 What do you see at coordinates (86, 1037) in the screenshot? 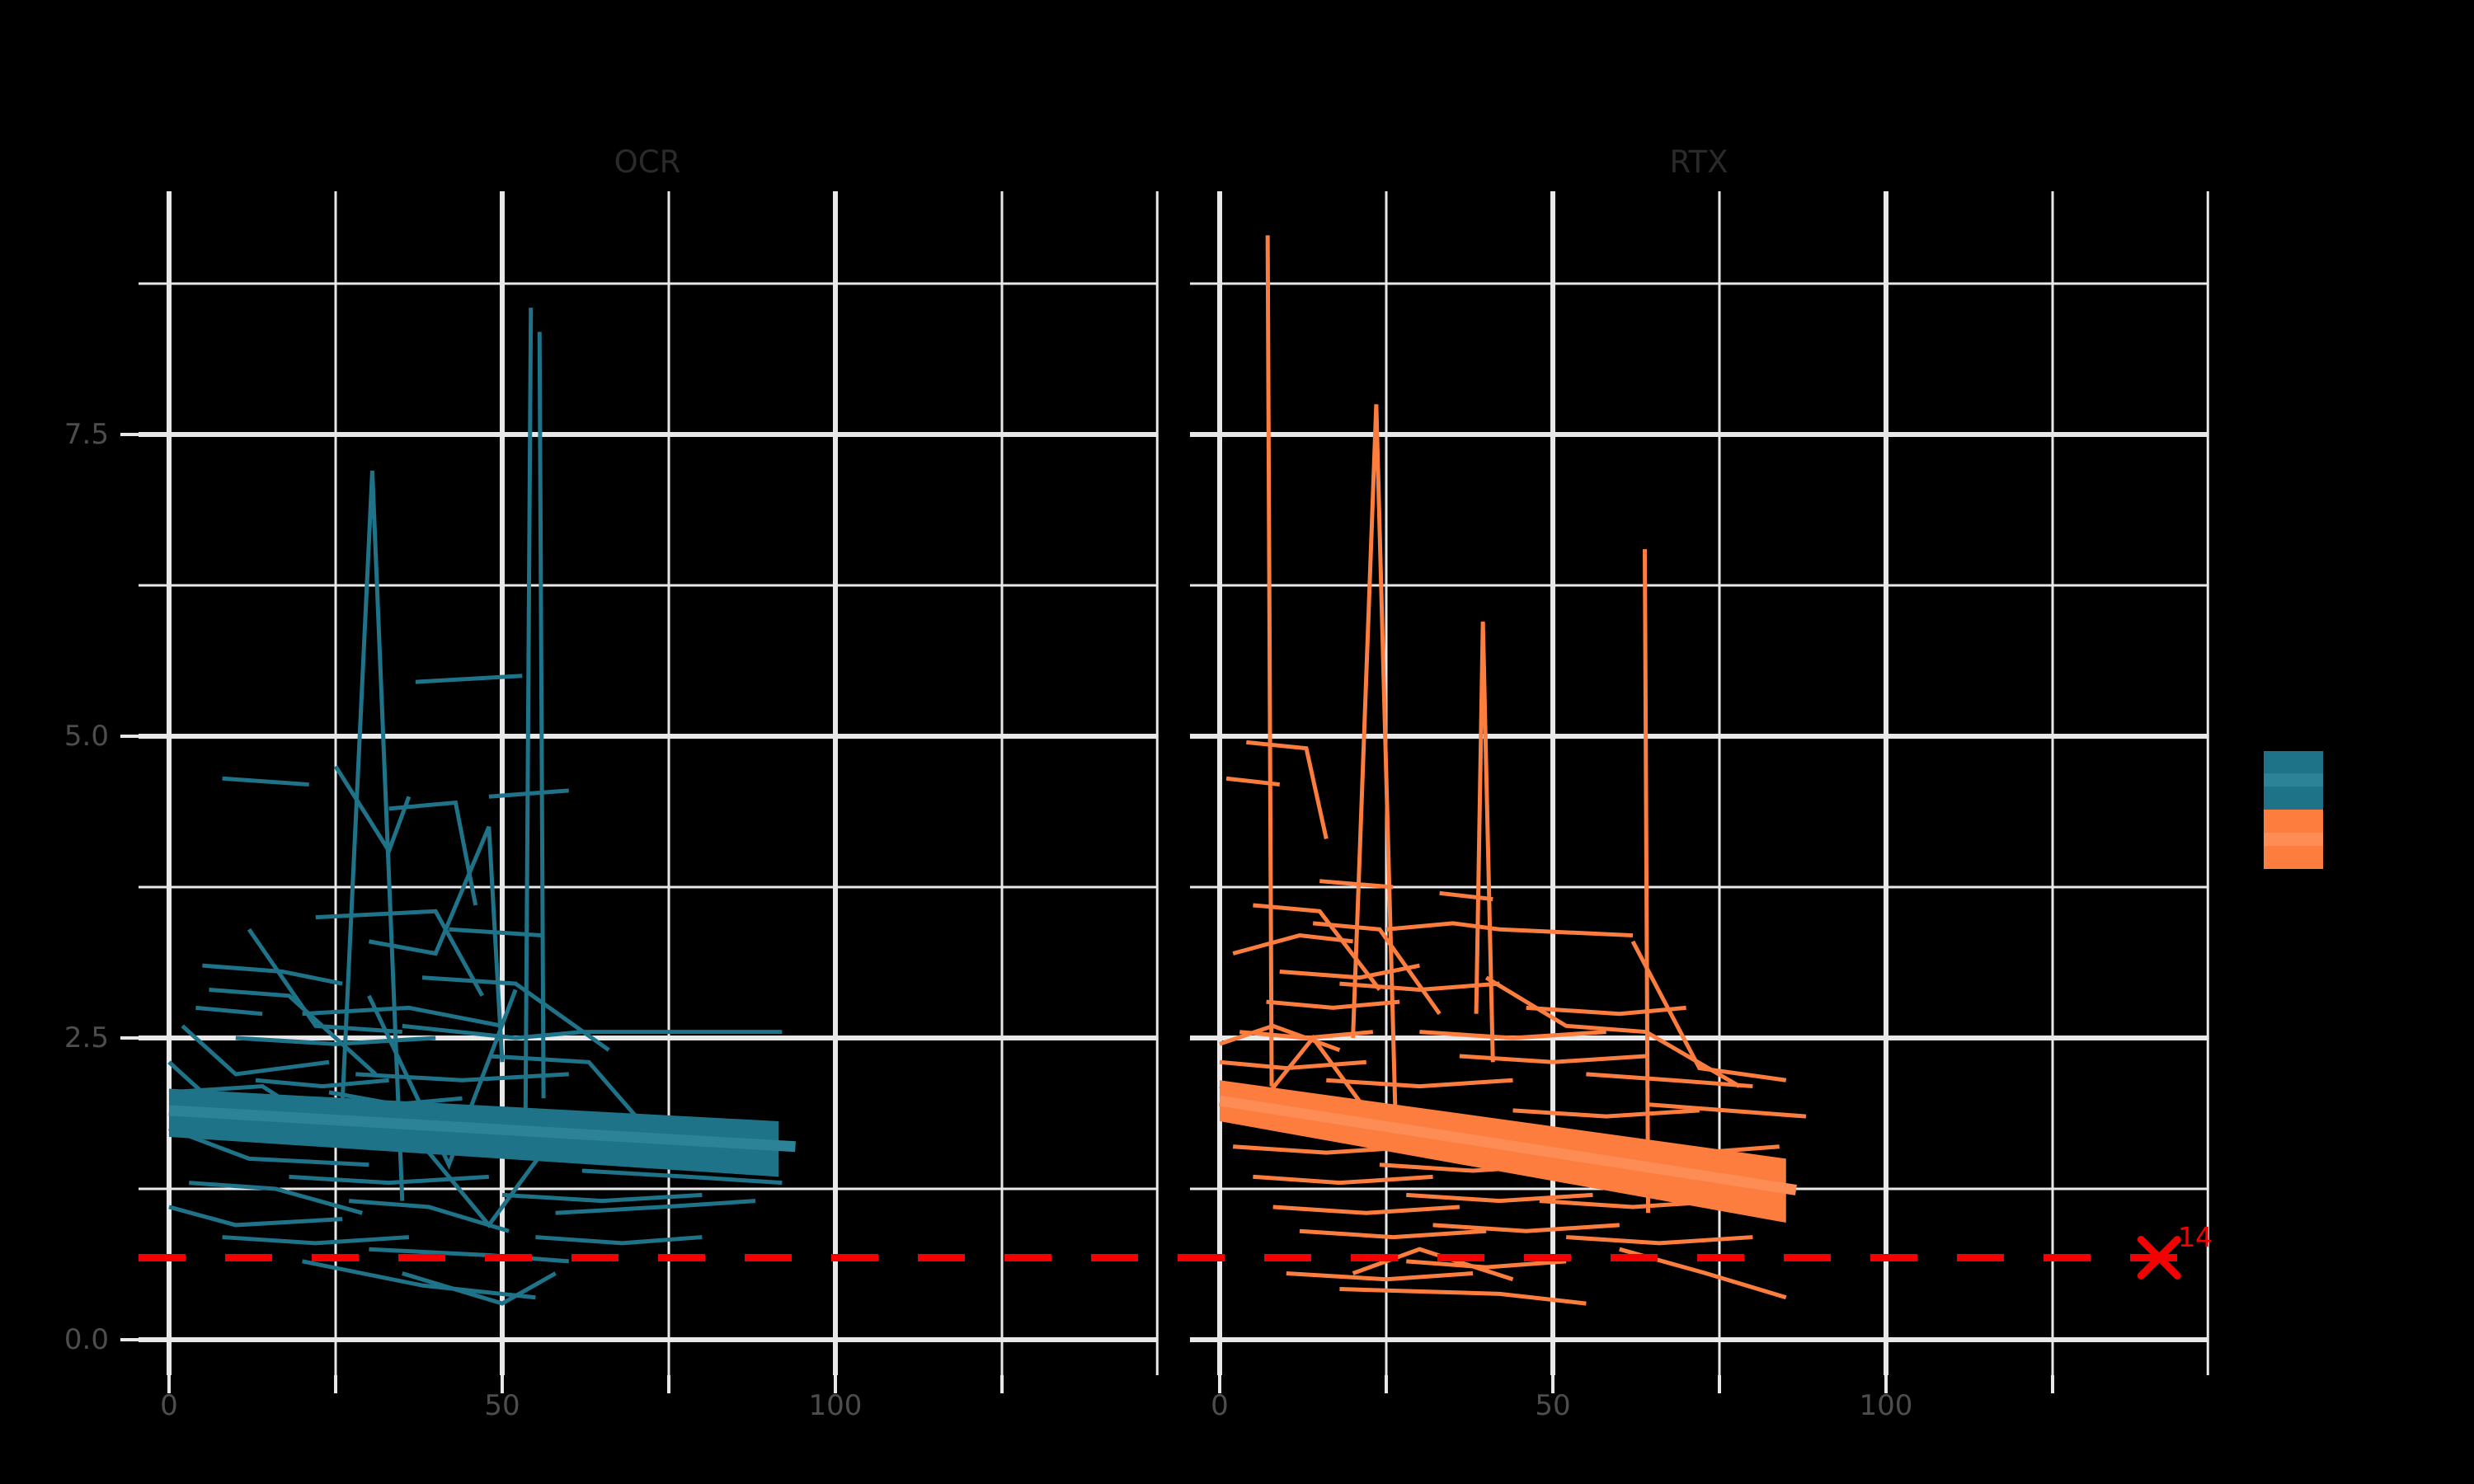
I see `y-tick-label: 2.5` at bounding box center [86, 1037].